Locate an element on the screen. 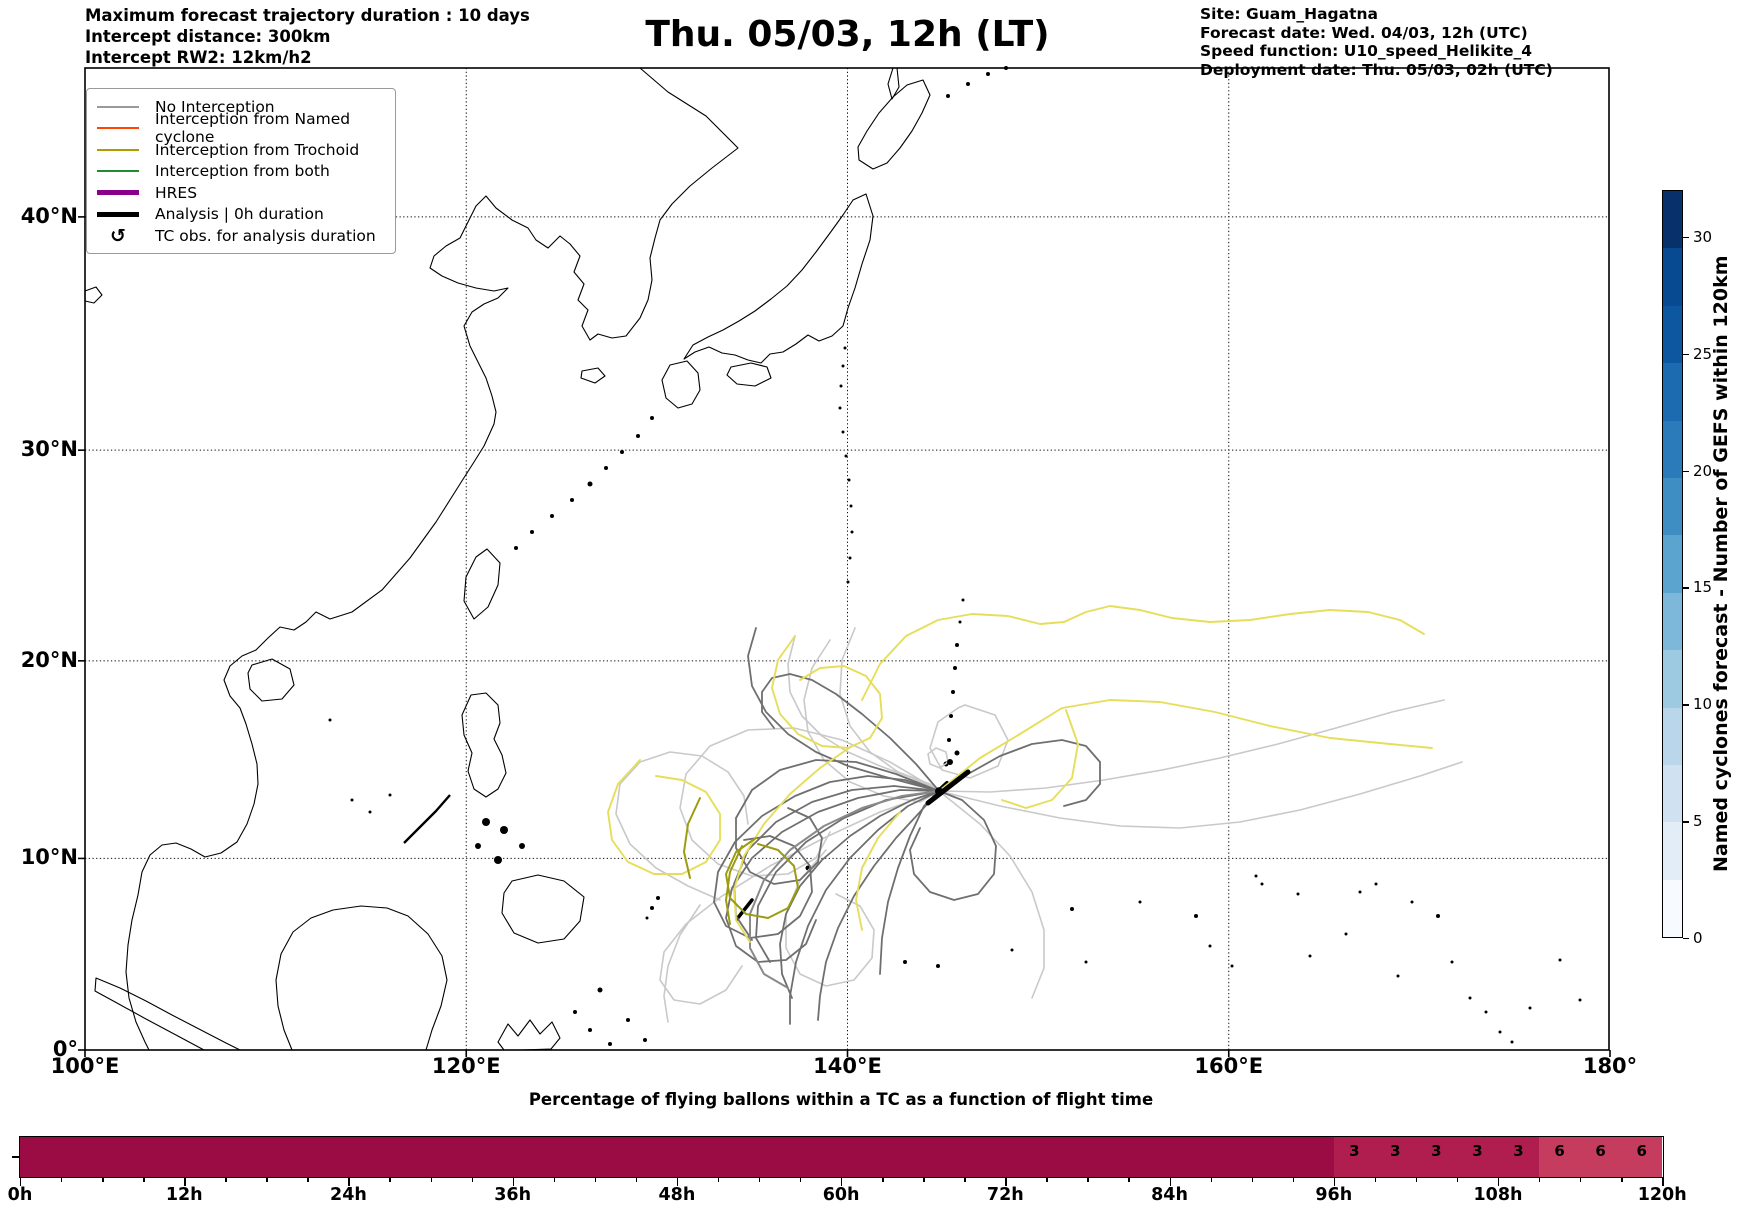 The width and height of the screenshot is (1748, 1213). deployment-date: Deployment date: Thu. 05/03, 02h (UTC) is located at coordinates (1376, 69).